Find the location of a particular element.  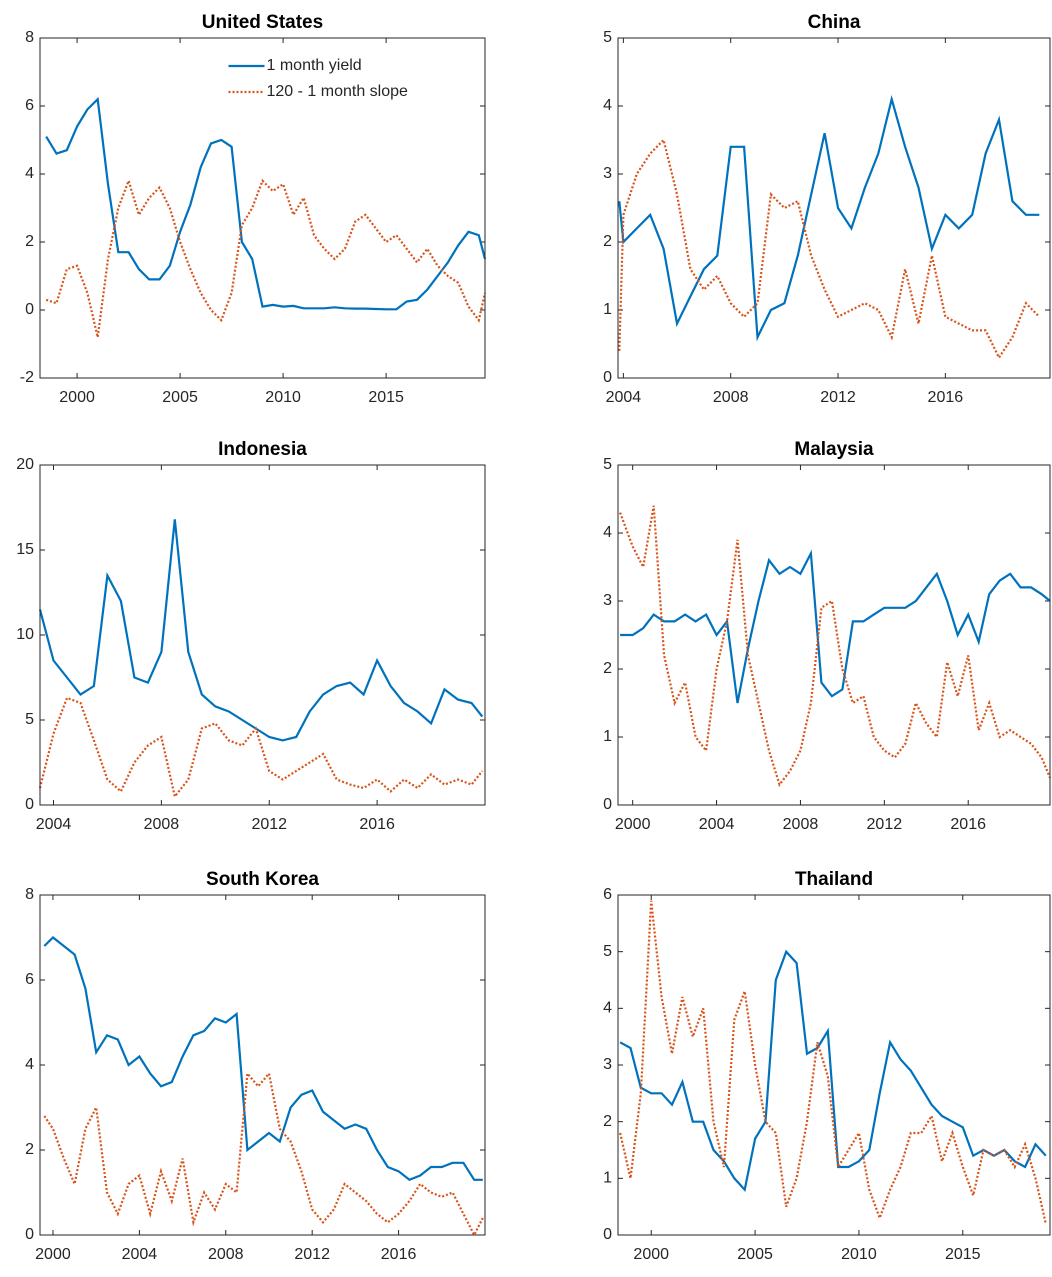

chart-title: Malaysia is located at coordinates (834, 449).